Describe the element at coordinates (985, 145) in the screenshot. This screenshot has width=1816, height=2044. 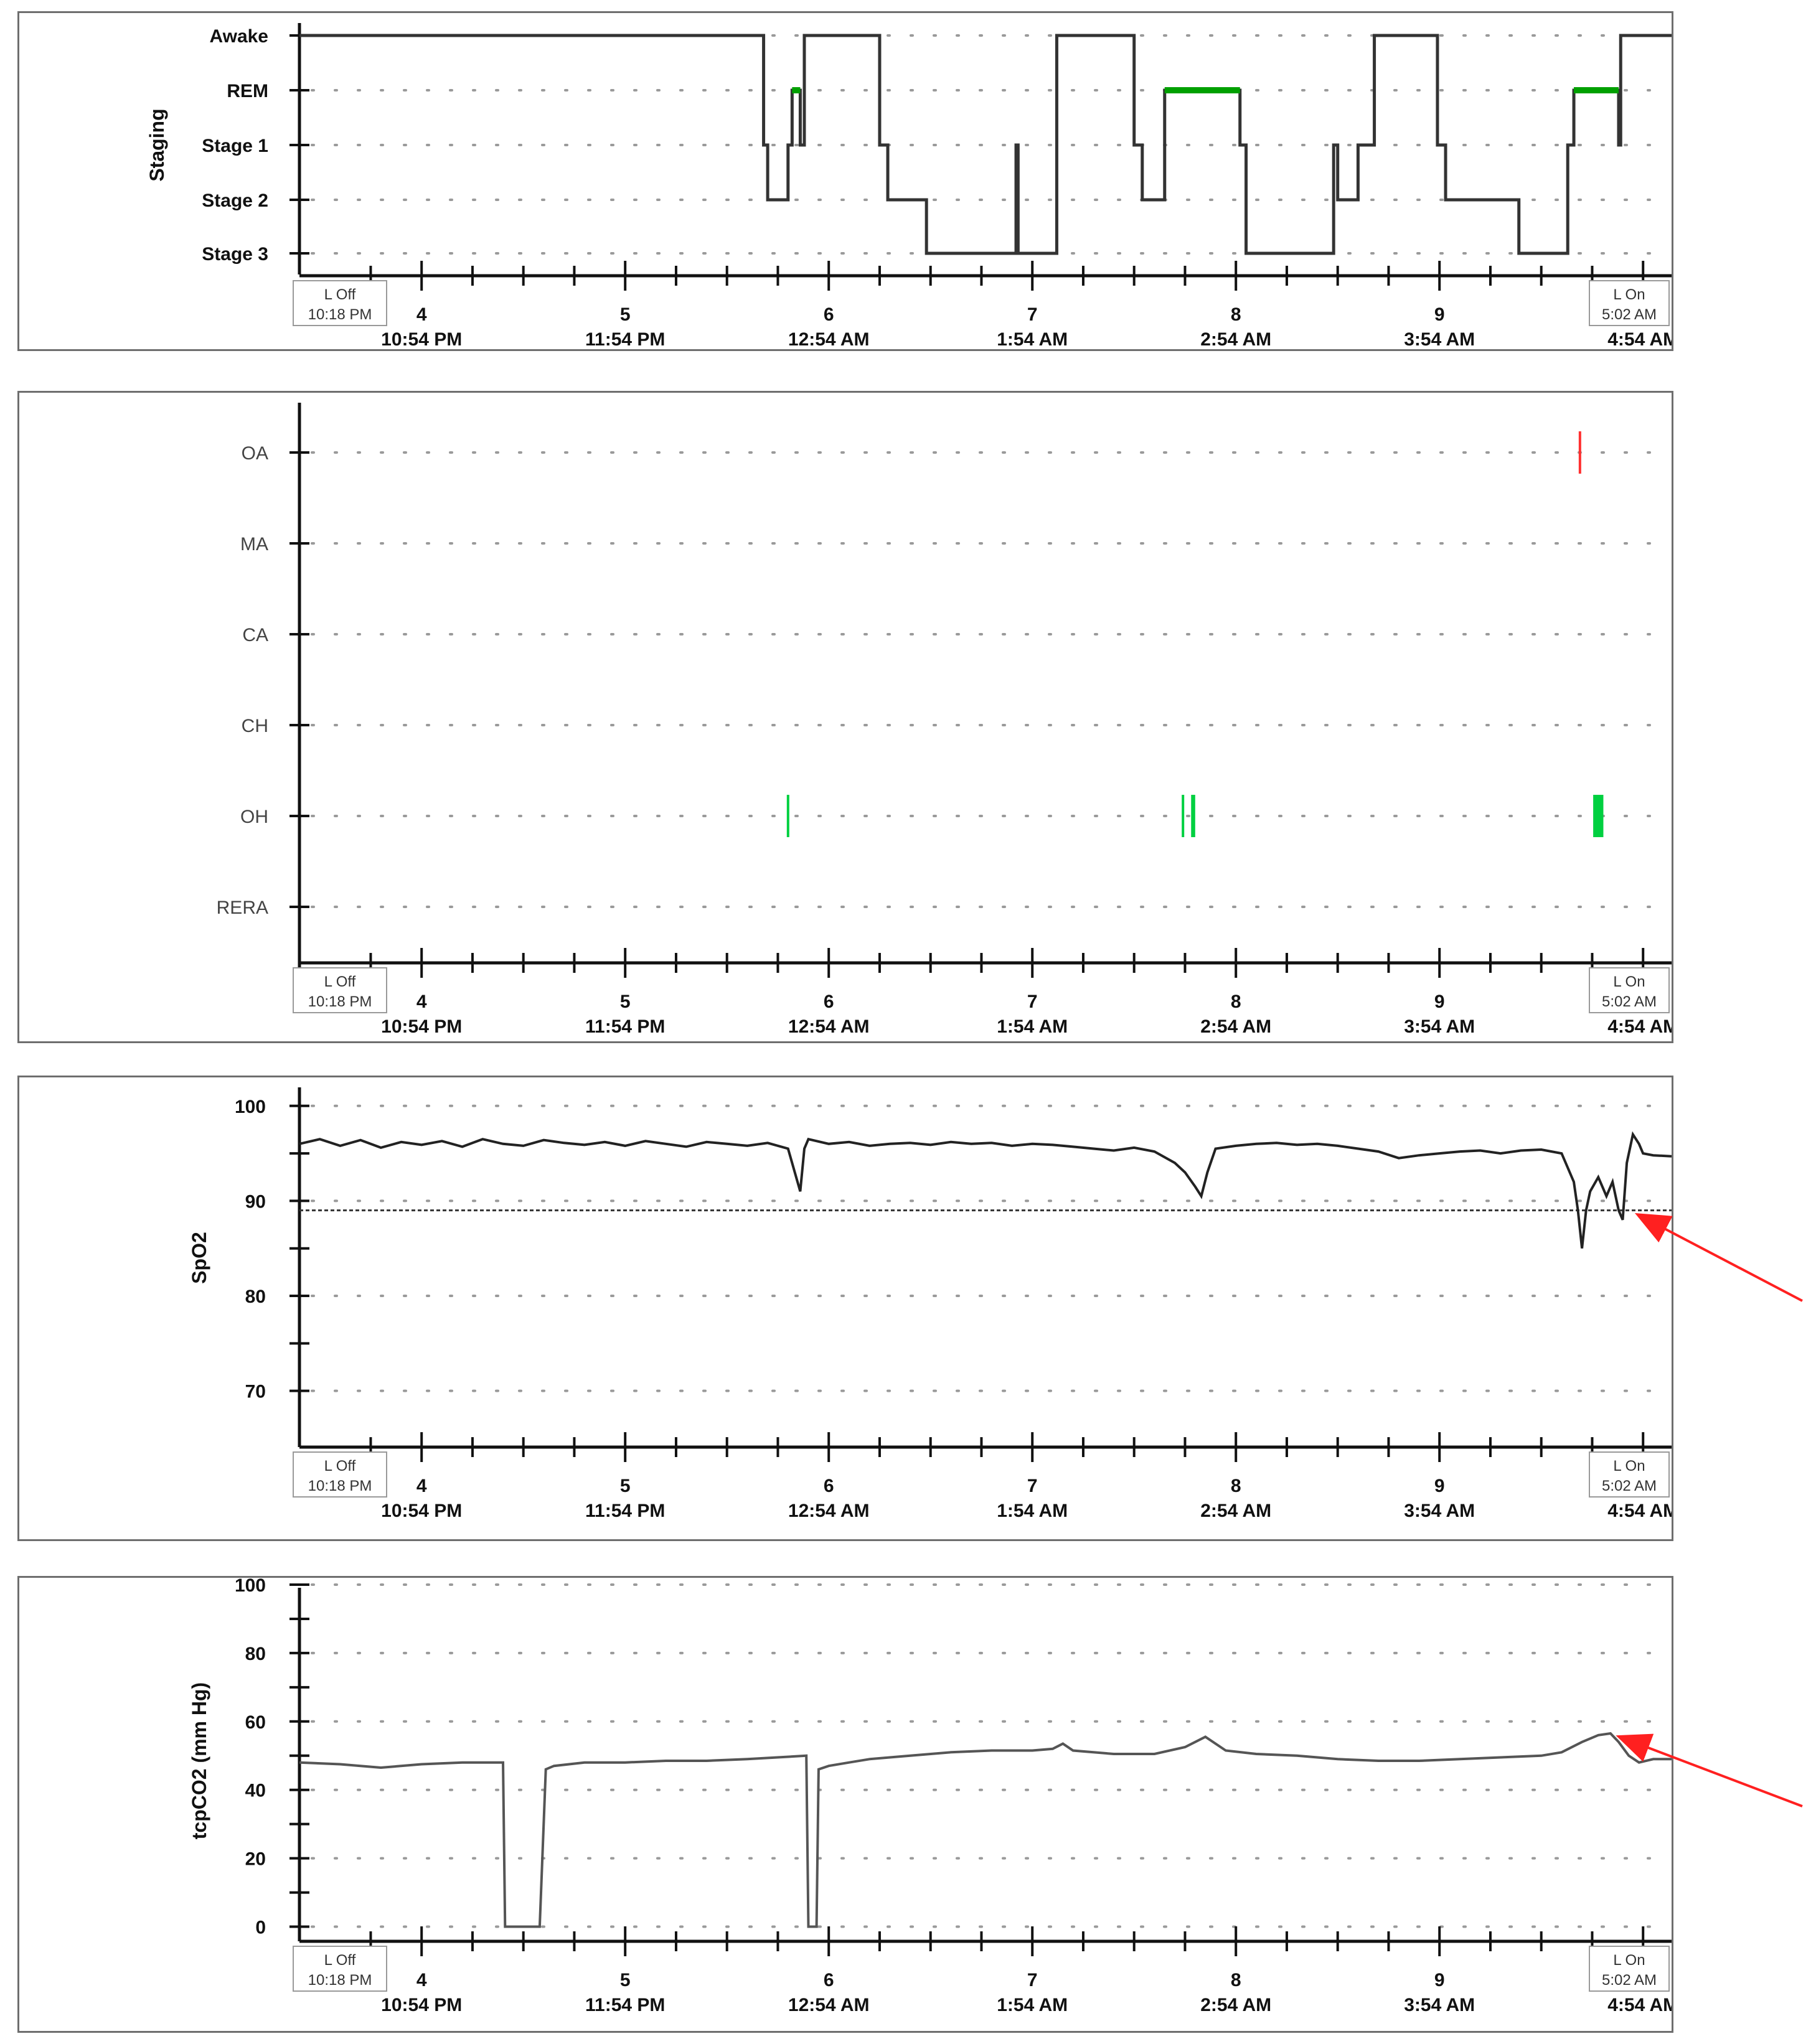
I see `hypnogram-trace` at that location.